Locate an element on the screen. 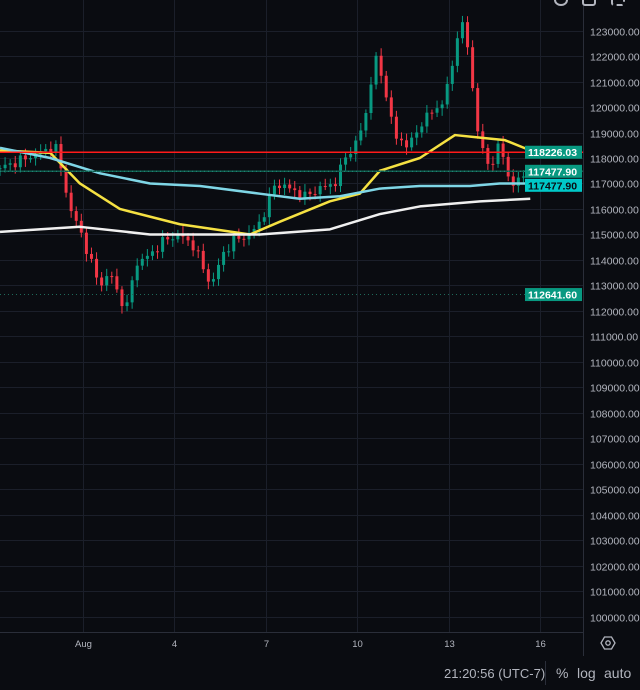  y-tick-label: 102000.00 is located at coordinates (615, 568).